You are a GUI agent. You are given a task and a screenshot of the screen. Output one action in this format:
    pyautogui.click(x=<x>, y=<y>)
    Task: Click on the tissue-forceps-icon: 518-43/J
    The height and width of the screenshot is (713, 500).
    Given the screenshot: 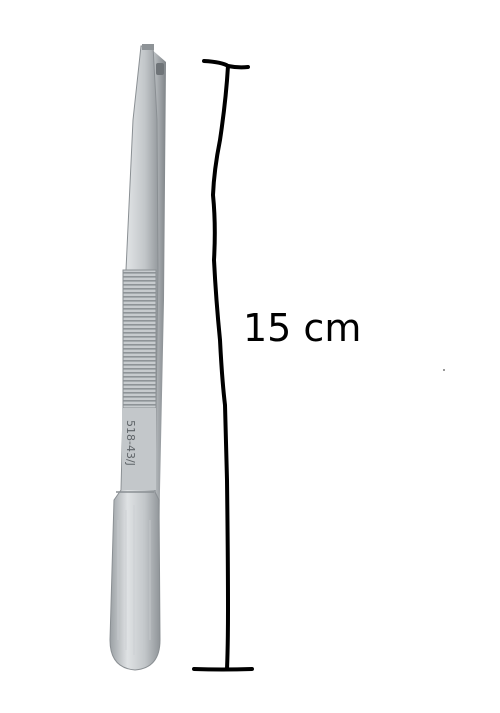 What is the action you would take?
    pyautogui.click(x=137, y=357)
    